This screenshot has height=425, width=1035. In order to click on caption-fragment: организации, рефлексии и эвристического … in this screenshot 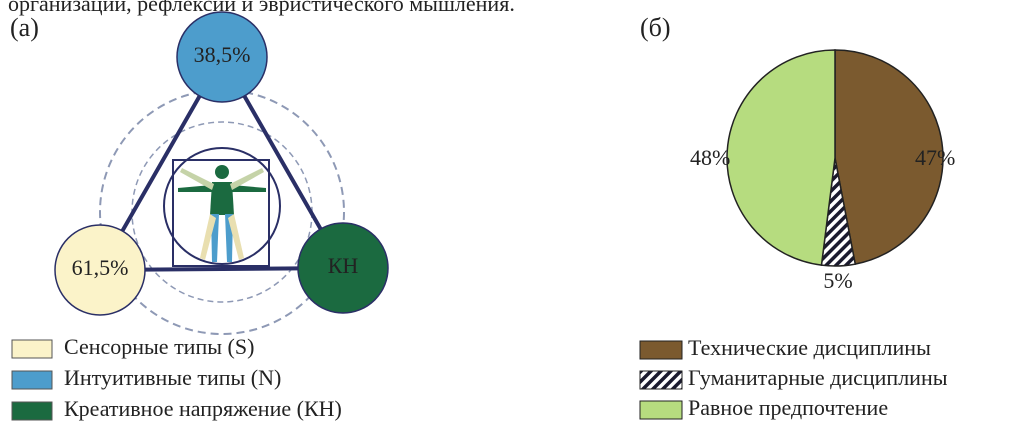, I will do `click(261, 8)`.